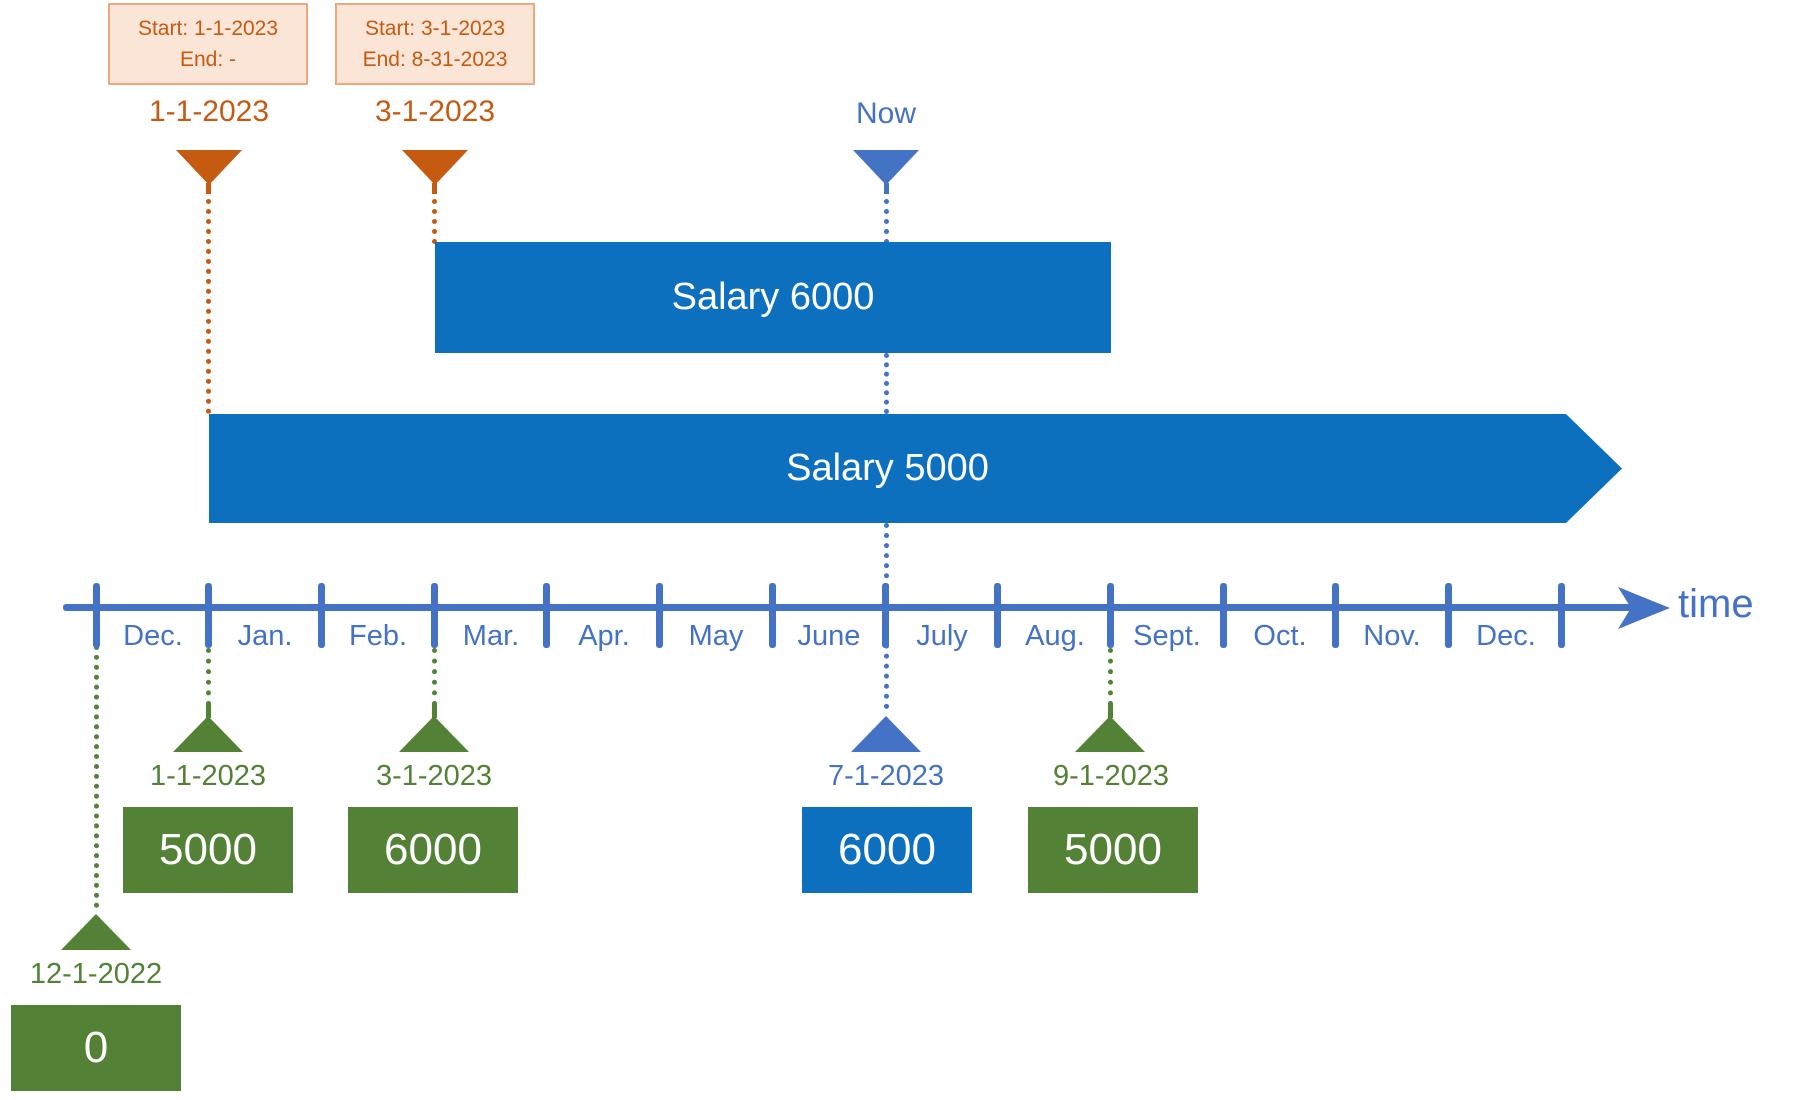 This screenshot has height=1100, width=1794. I want to click on event-value-box: 0, so click(96, 1048).